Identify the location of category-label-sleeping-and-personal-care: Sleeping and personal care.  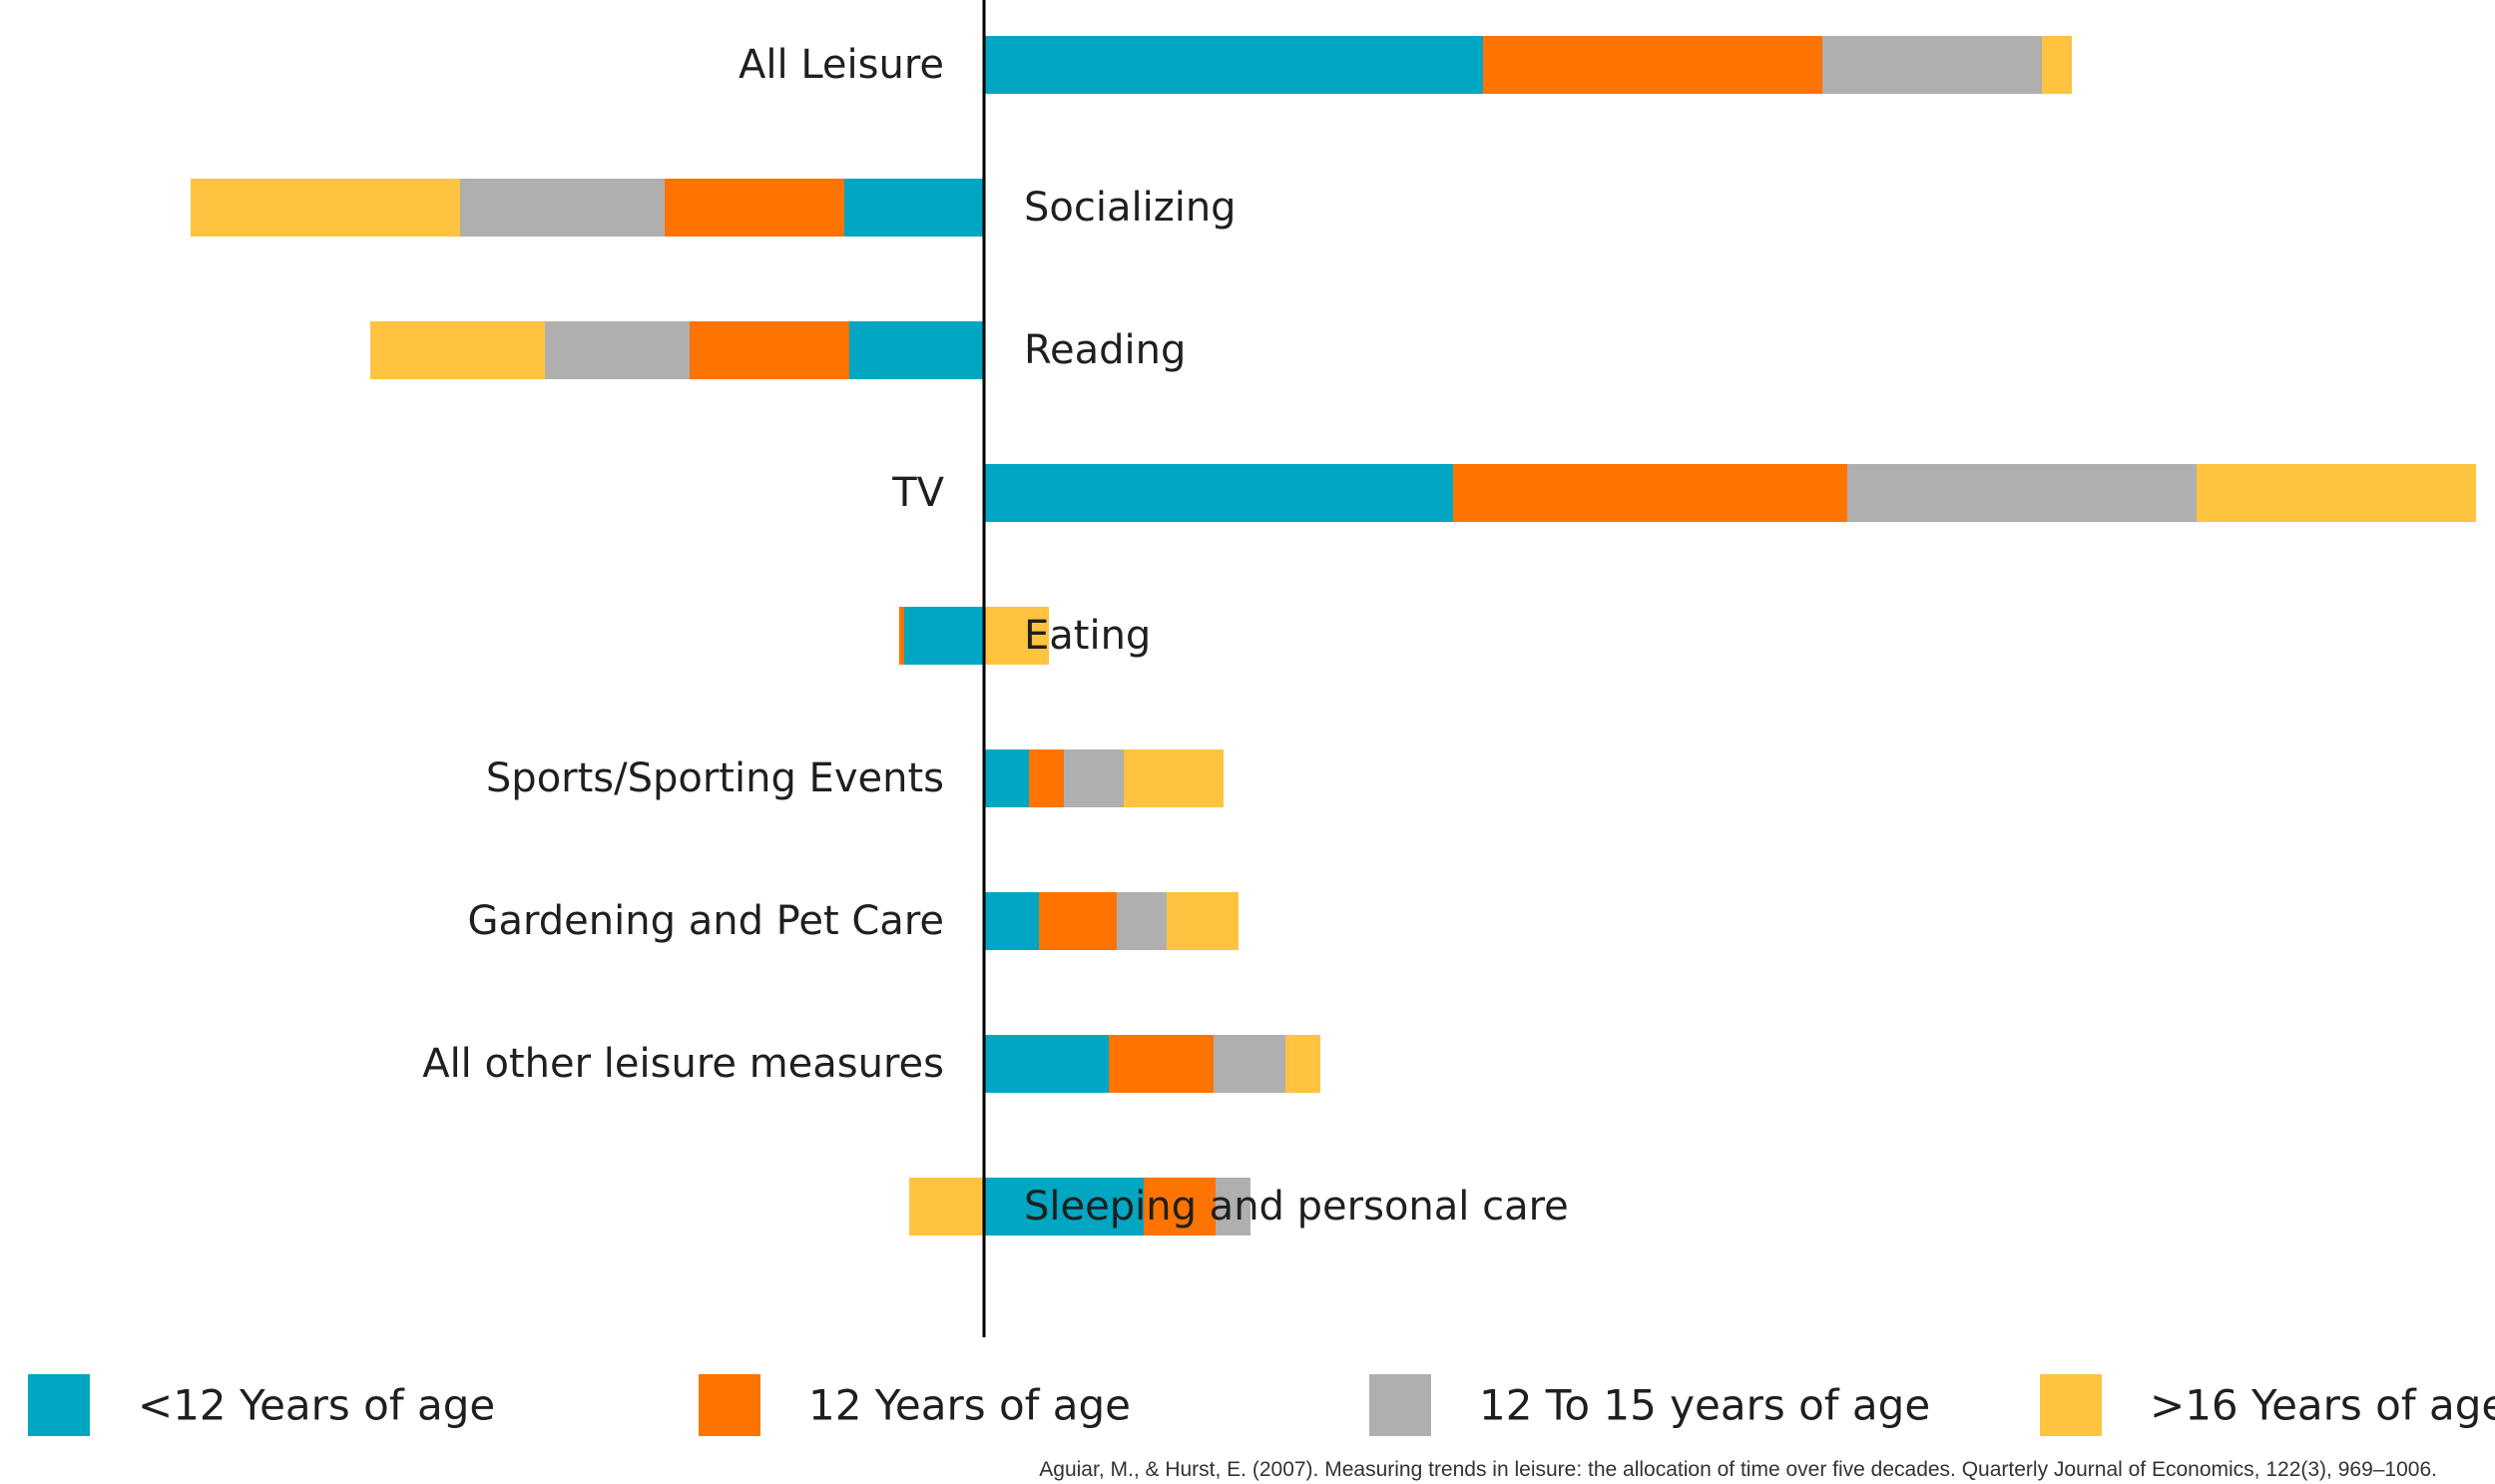
(1296, 1207).